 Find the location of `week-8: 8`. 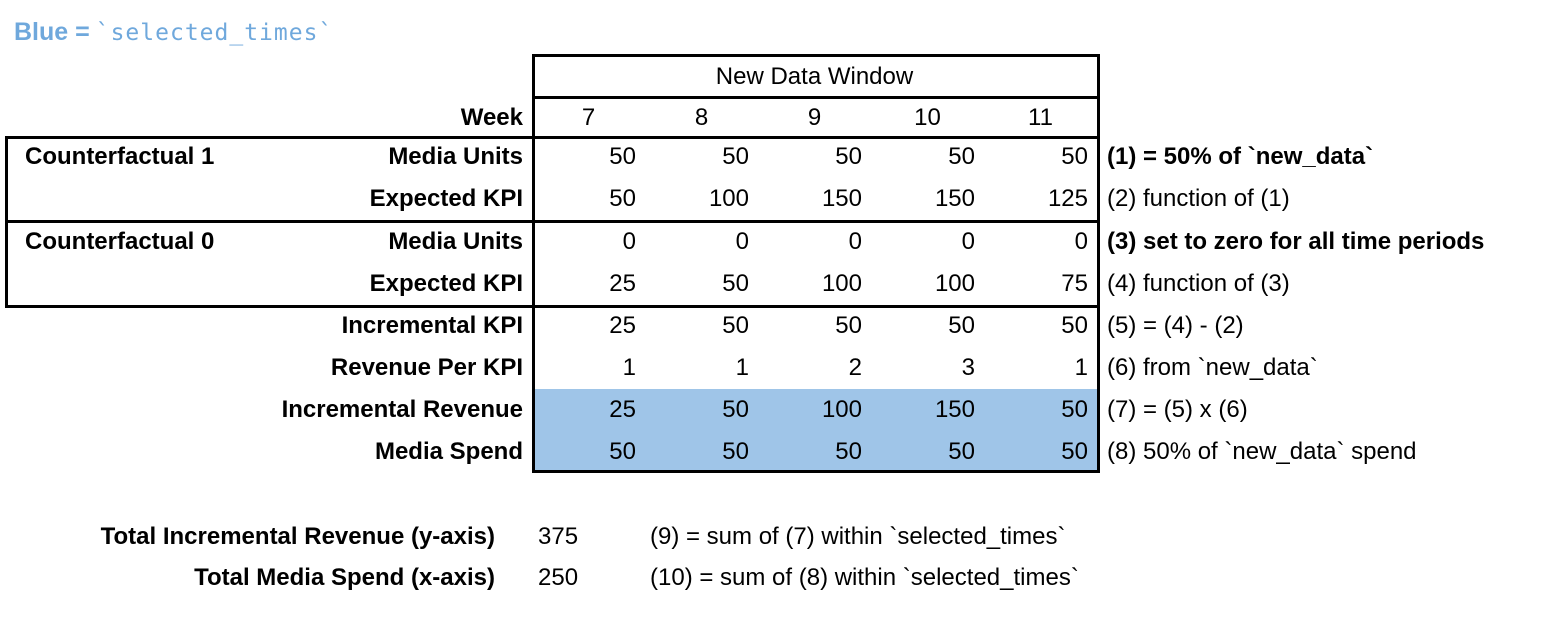

week-8: 8 is located at coordinates (701, 117).